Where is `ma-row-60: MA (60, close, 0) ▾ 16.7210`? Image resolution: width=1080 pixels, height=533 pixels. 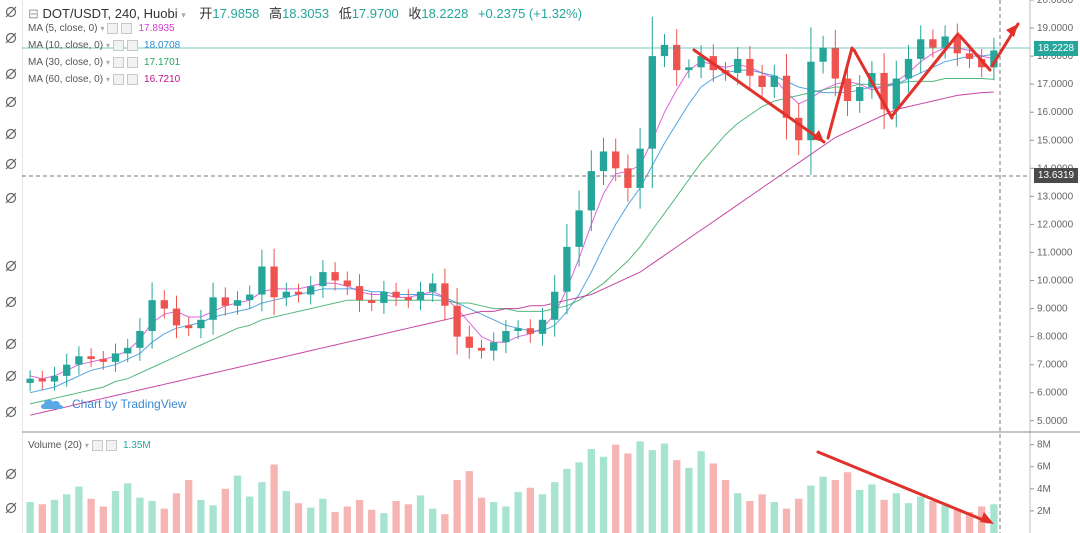
ma-row-60: MA (60, close, 0) ▾ 16.7210 is located at coordinates (104, 79).